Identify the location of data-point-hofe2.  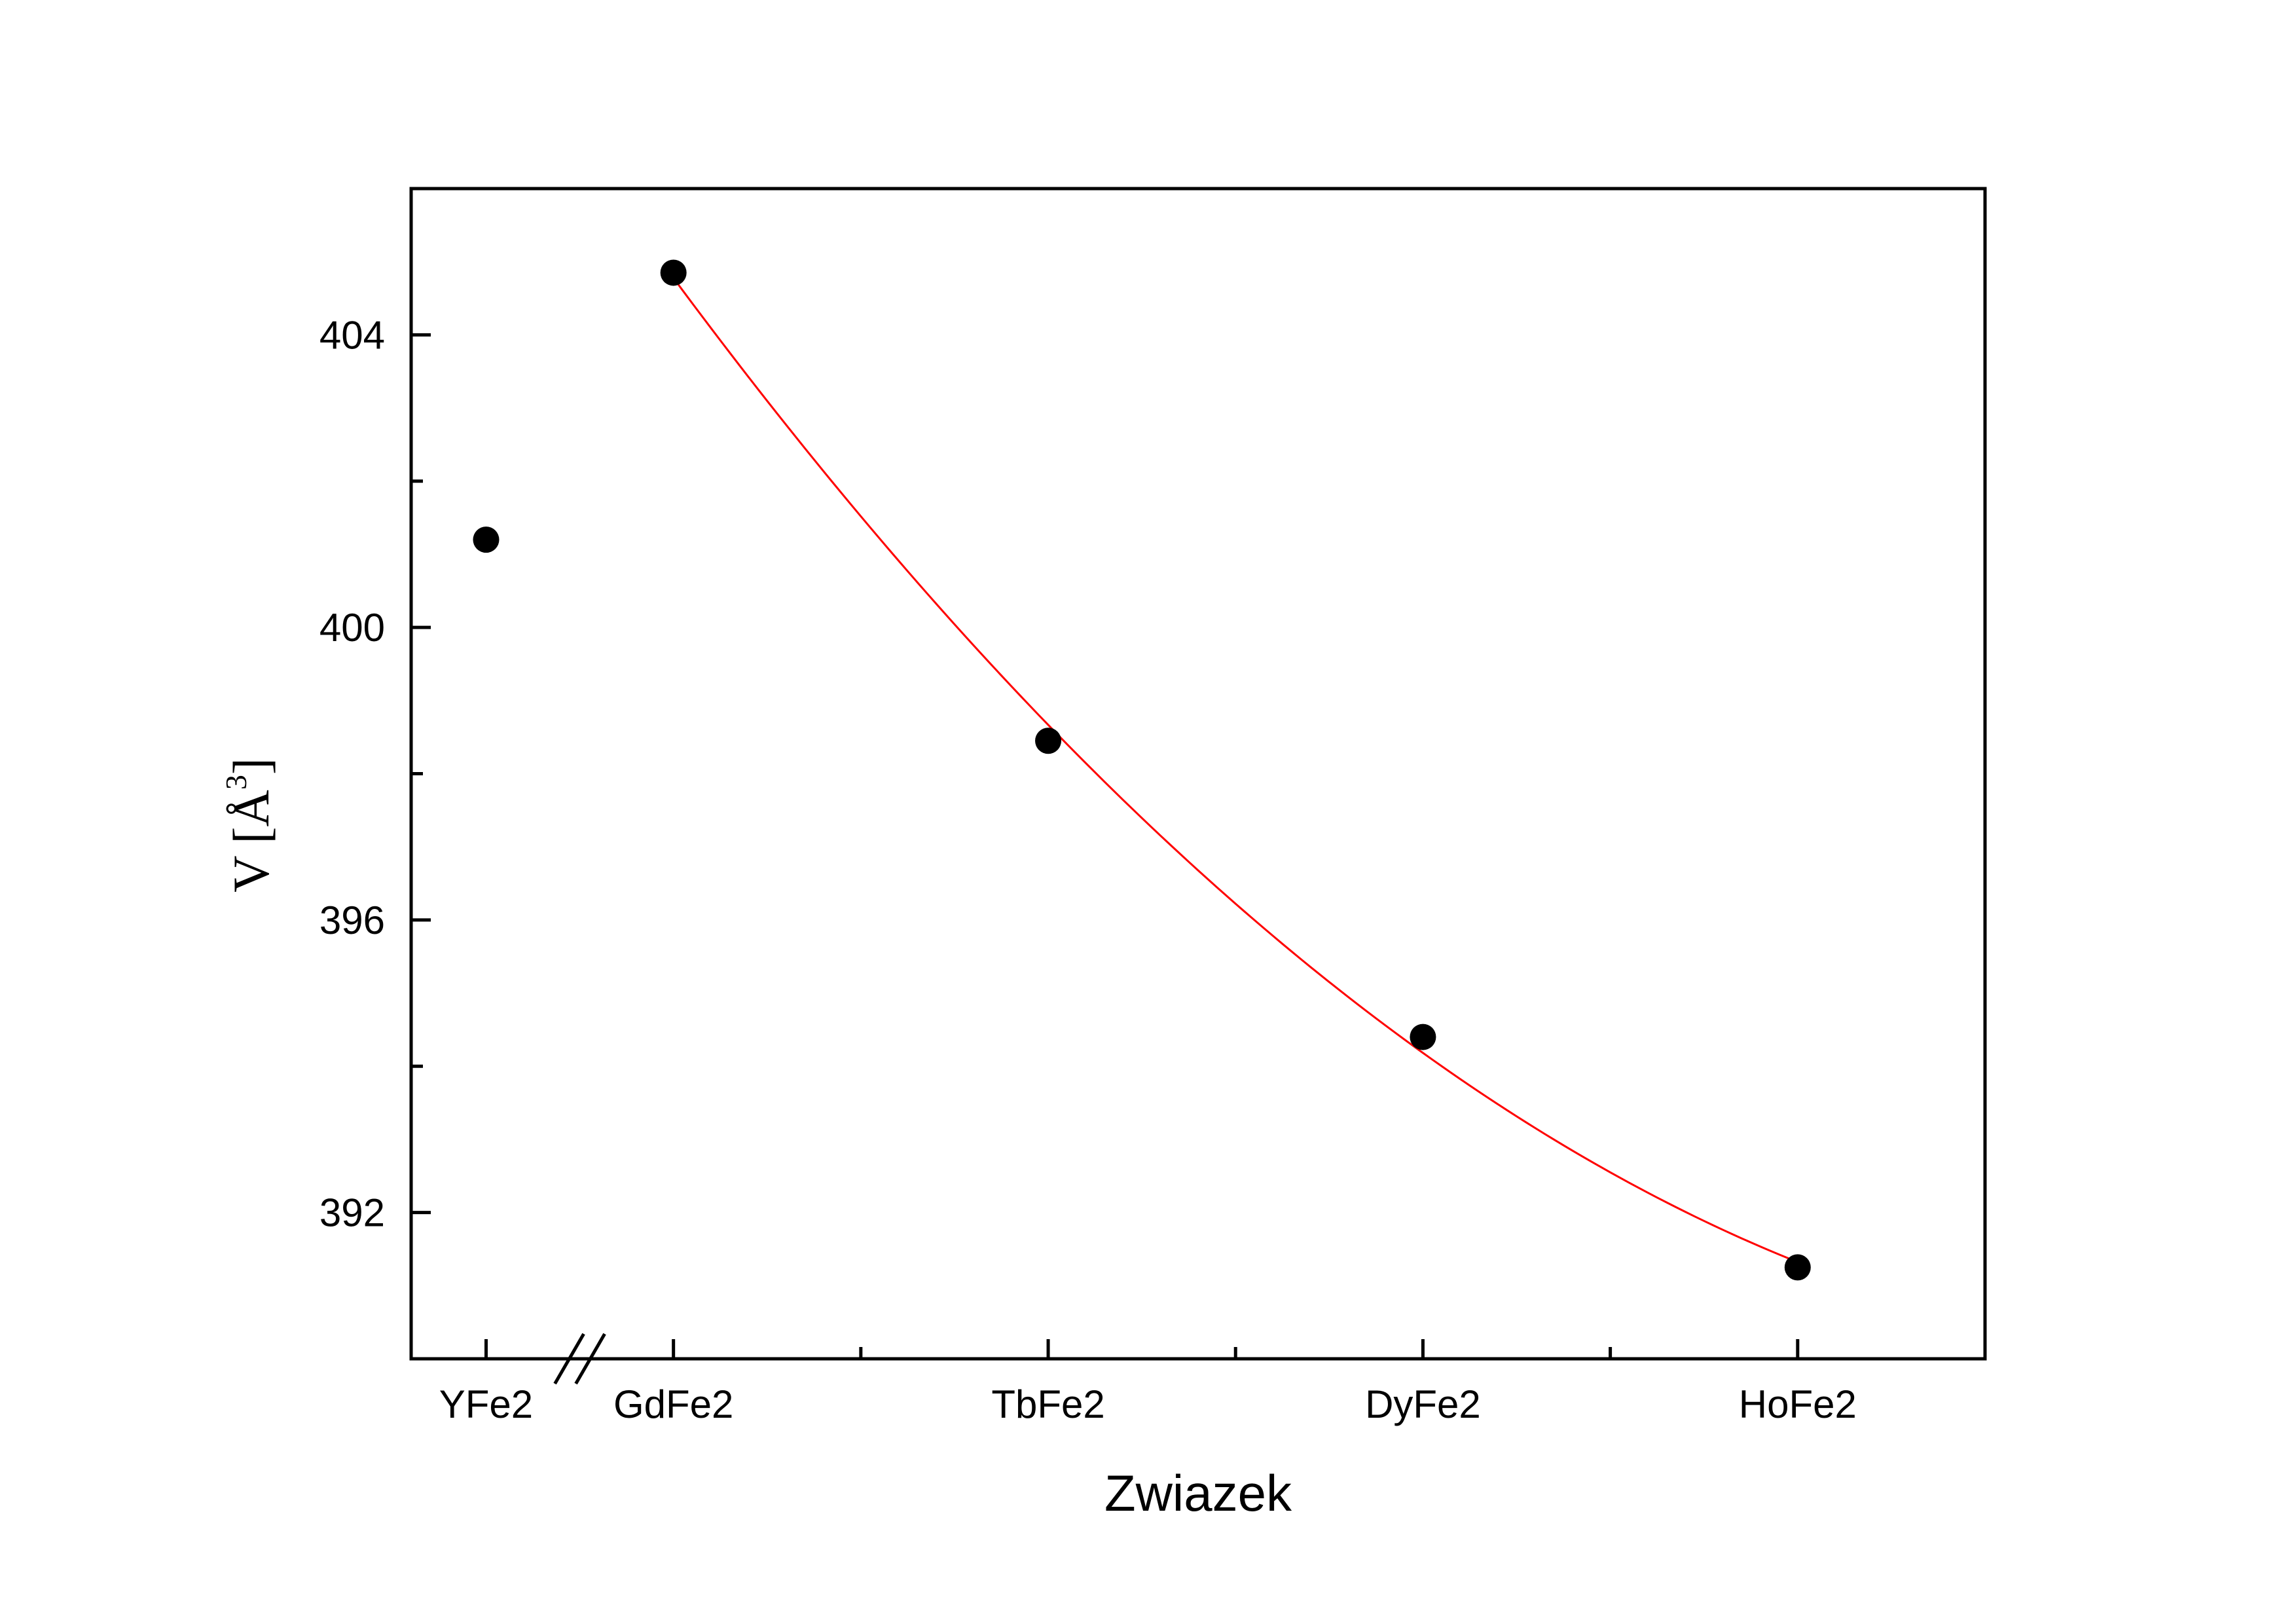
(1797, 1267).